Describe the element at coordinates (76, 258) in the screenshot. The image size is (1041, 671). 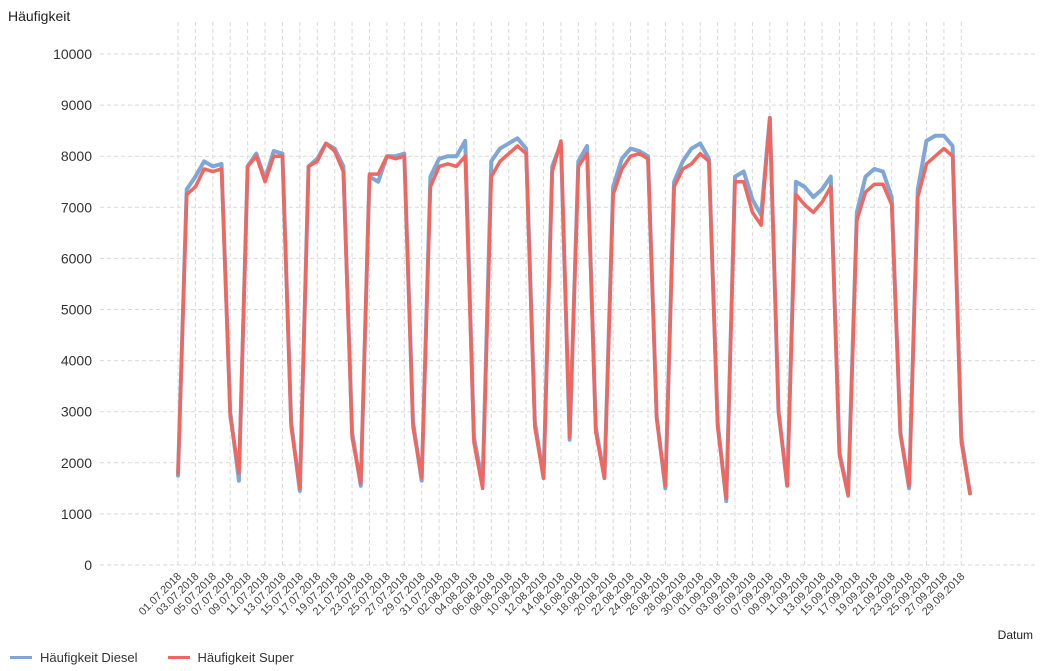
I see `y-tick-label: 6000` at that location.